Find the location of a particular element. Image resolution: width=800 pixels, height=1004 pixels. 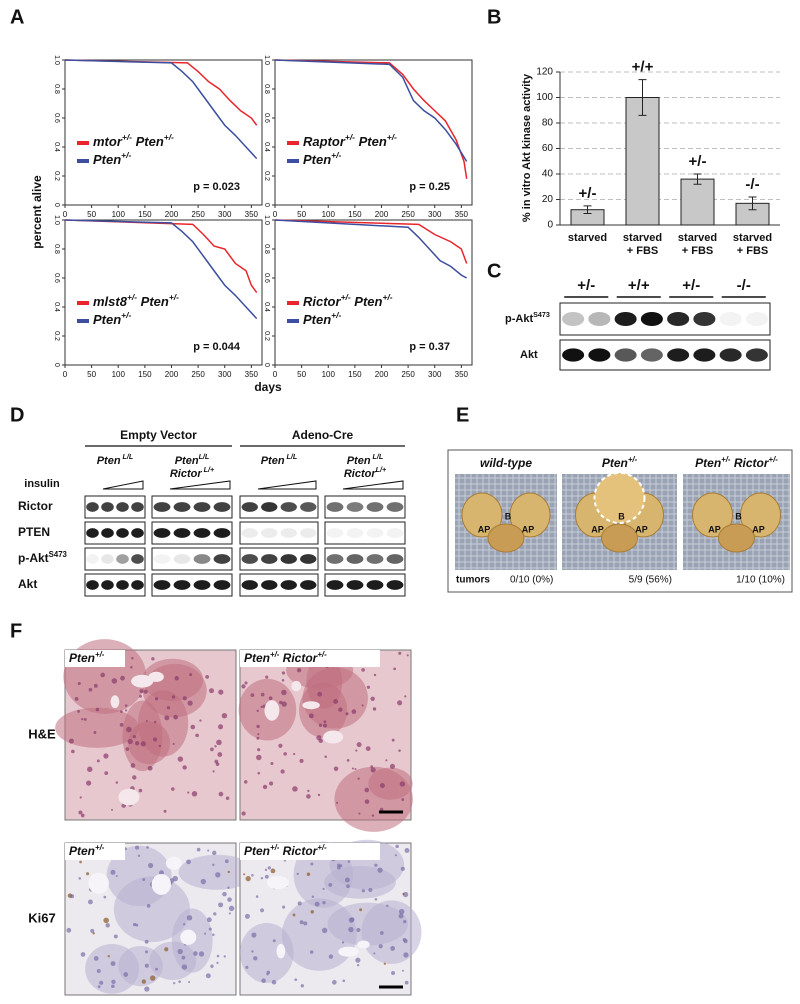

y-tick-label: 0 is located at coordinates (550, 225).